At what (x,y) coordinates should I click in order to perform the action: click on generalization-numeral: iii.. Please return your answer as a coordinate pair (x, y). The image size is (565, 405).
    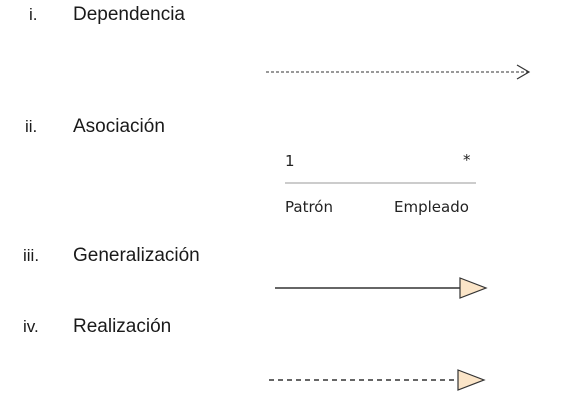
    Looking at the image, I should click on (31, 255).